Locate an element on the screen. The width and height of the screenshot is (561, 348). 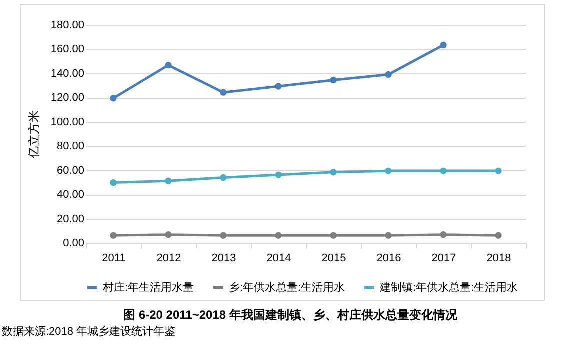
legend-label: 乡:年供水总量:生活用水 is located at coordinates (287, 287).